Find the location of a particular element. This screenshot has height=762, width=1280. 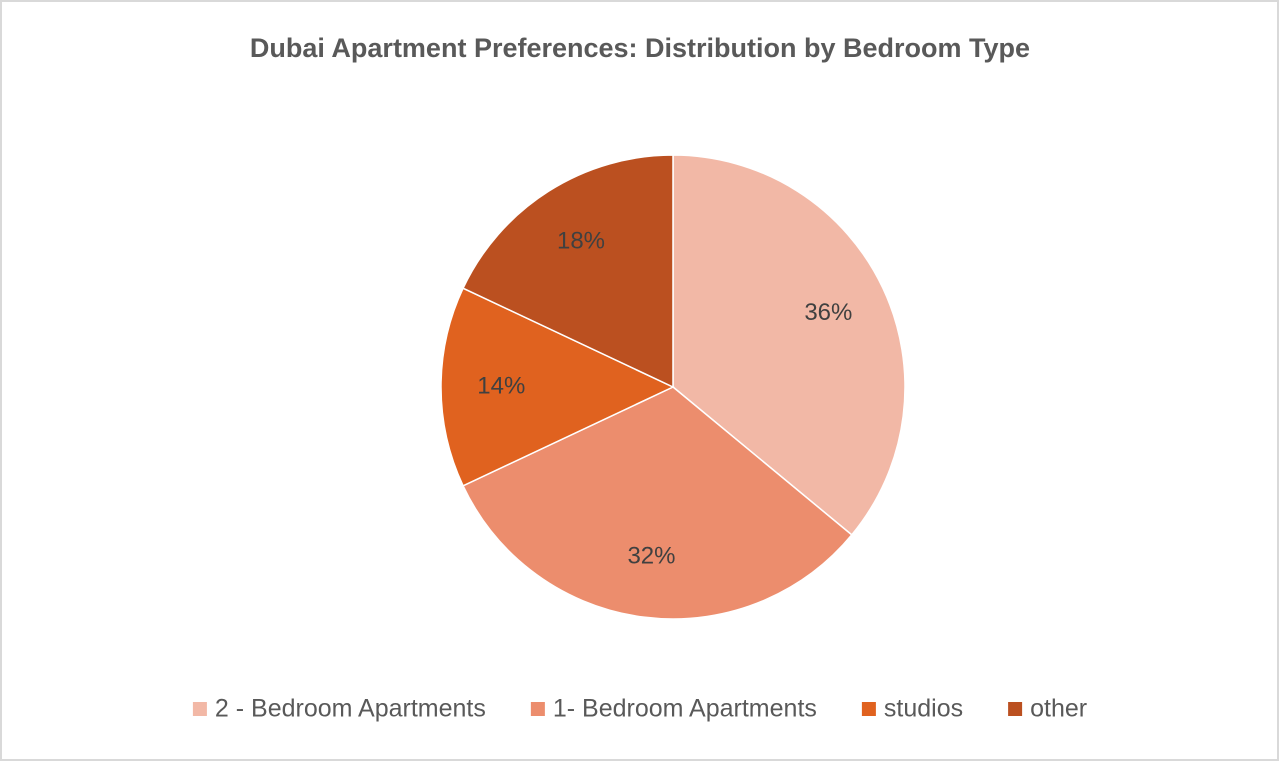

data-label: 32% is located at coordinates (651, 556).